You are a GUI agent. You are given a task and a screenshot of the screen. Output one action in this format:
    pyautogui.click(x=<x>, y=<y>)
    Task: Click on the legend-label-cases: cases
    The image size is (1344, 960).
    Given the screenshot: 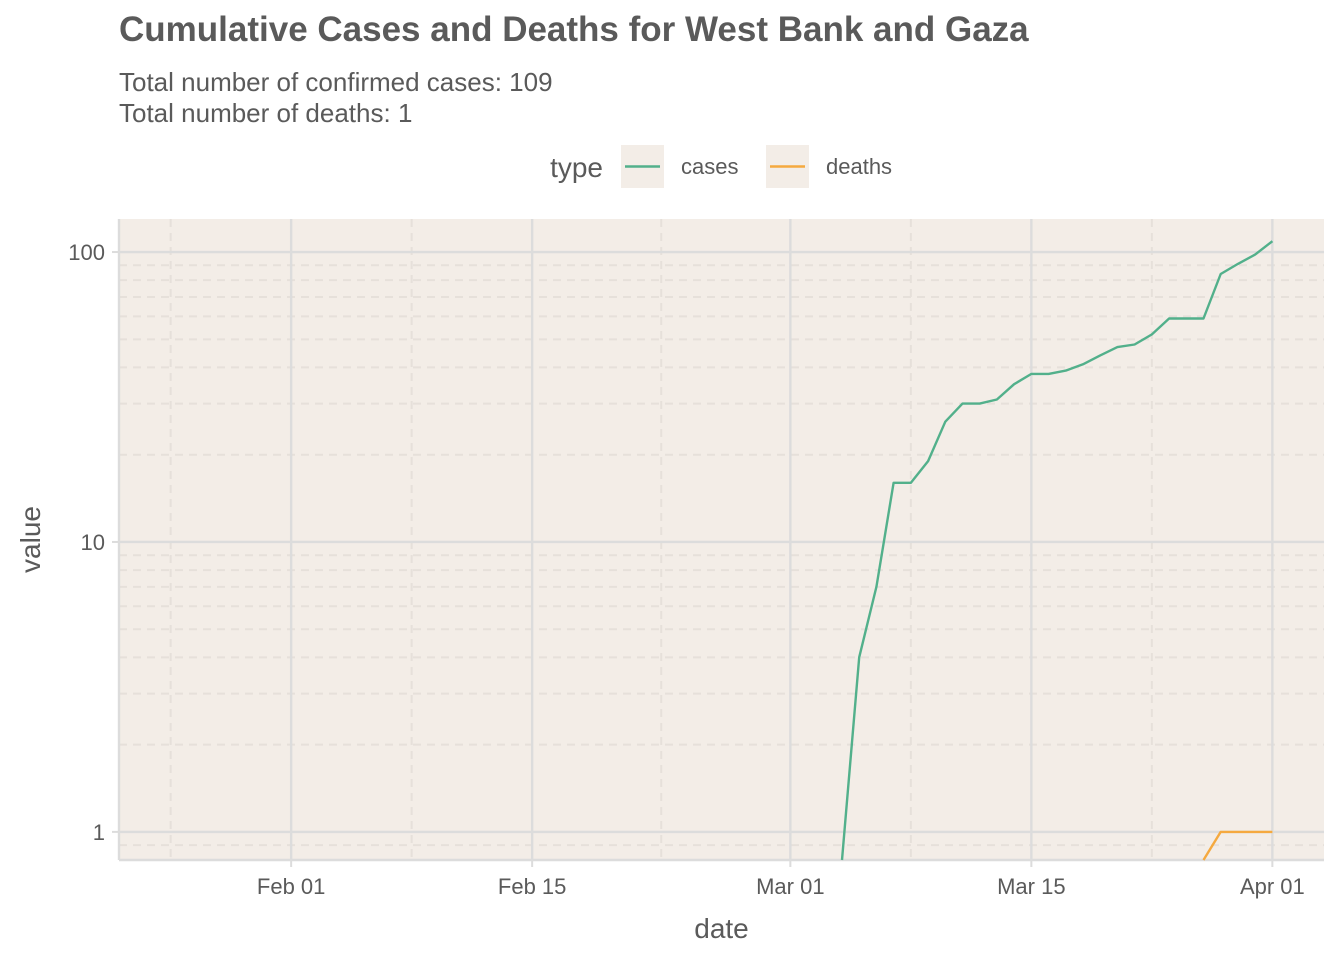 What is the action you would take?
    pyautogui.click(x=709, y=166)
    